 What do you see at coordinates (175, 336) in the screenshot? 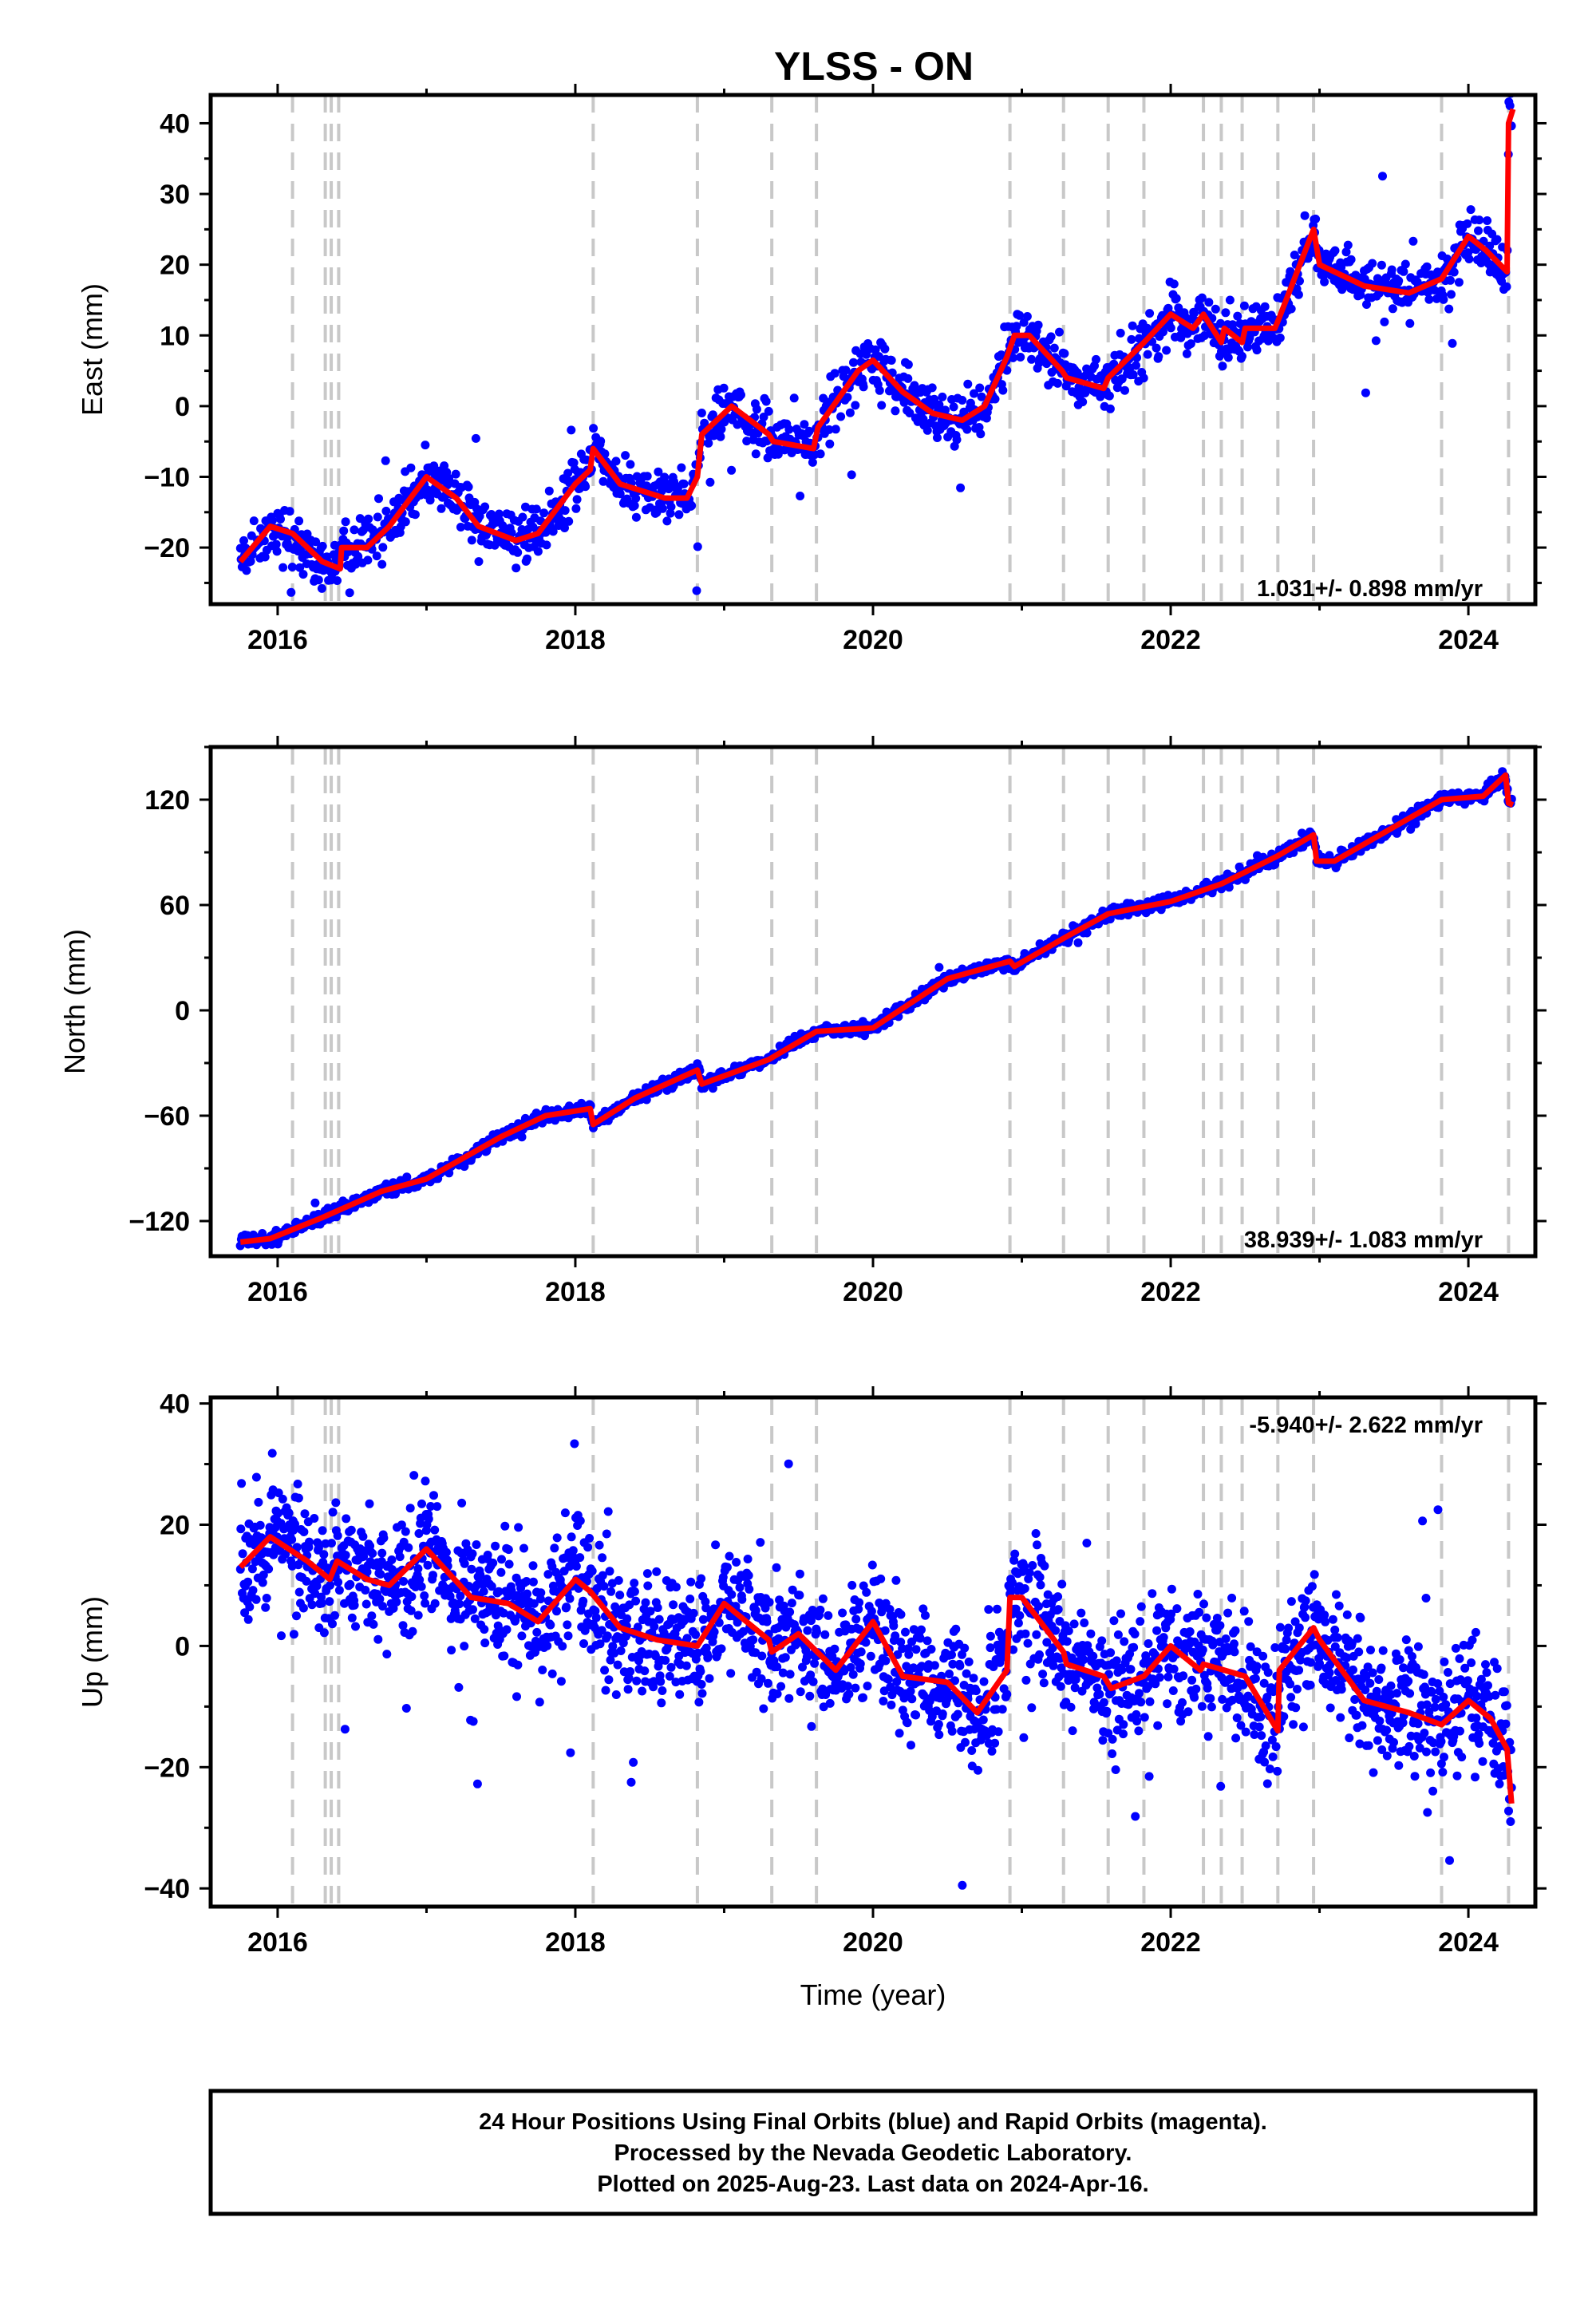
I see `y-tick-label: 10` at bounding box center [175, 336].